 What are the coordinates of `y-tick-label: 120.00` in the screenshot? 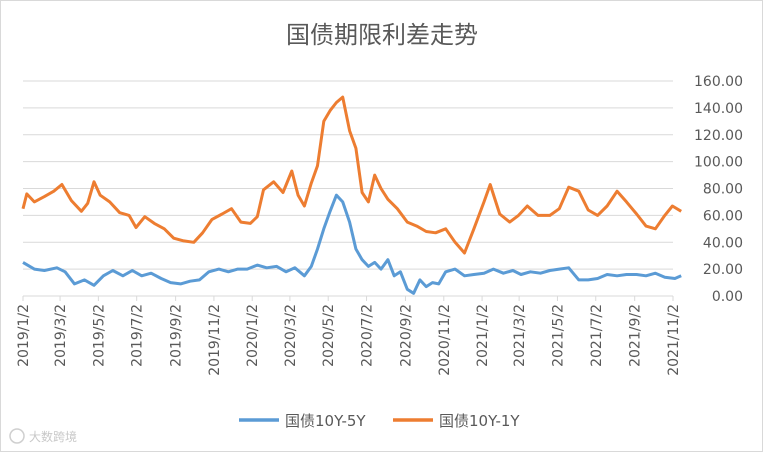 It's located at (718, 136).